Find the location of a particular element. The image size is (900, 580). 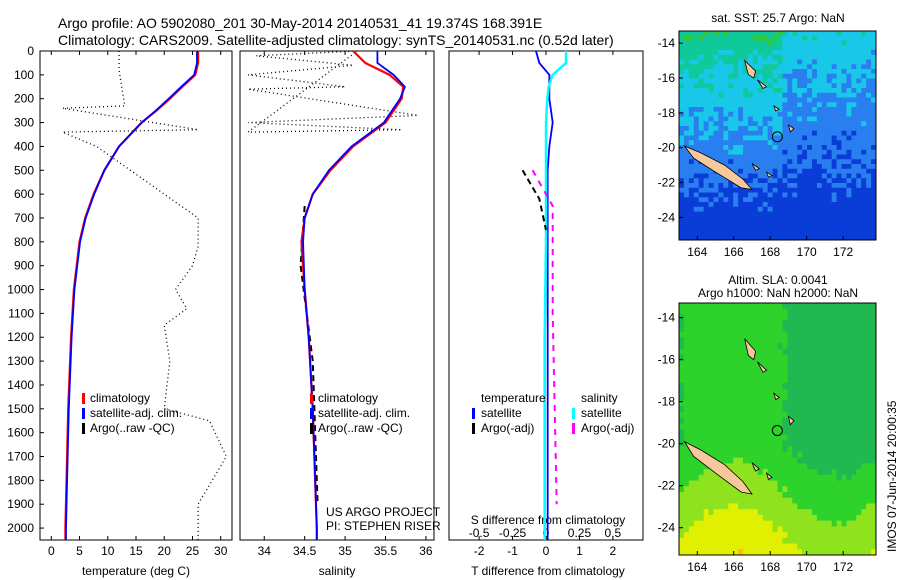

y-tick-label: 400 is located at coordinates (24, 146).